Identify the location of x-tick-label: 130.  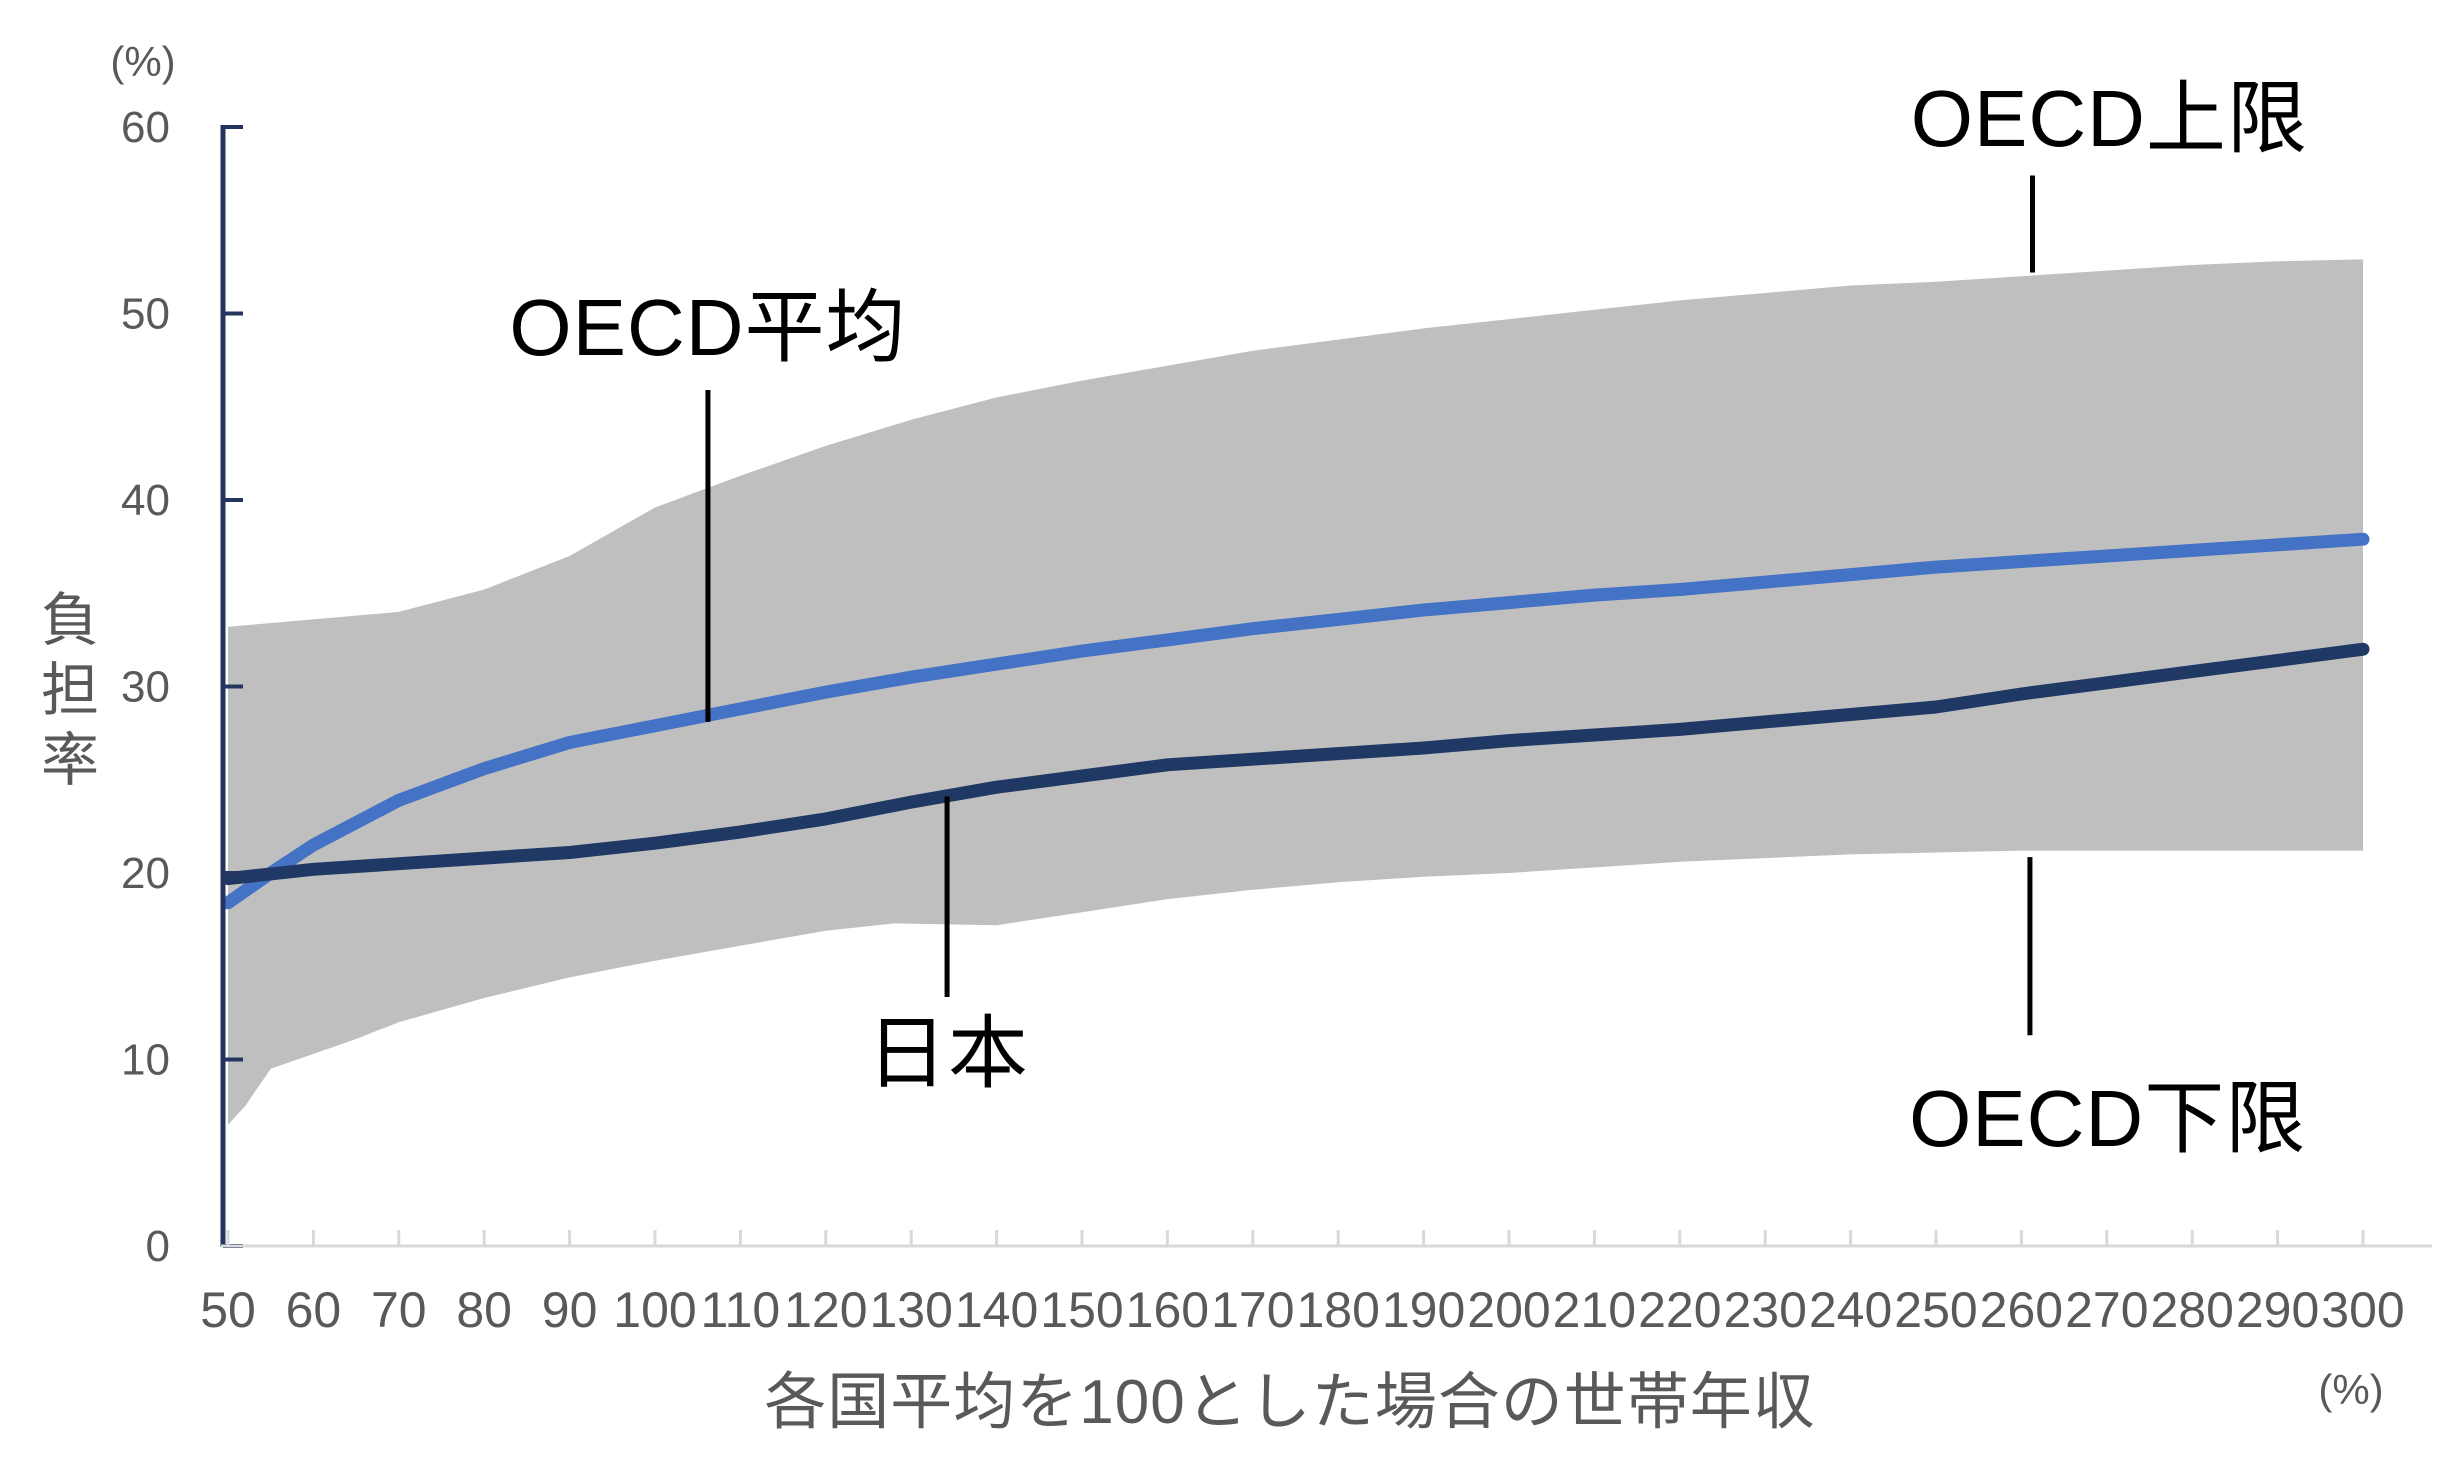
(910, 1310).